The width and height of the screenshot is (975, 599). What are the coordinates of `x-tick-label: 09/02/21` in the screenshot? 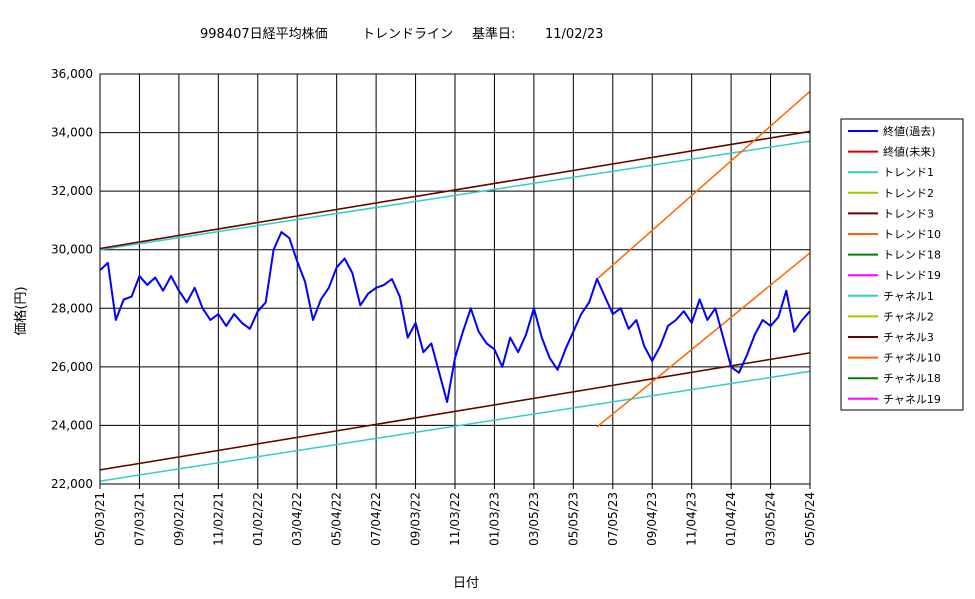 It's located at (179, 519).